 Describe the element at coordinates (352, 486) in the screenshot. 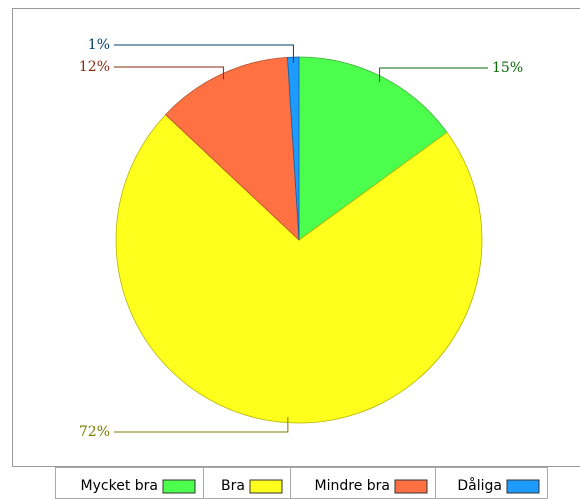

I see `legend-label: Mindre bra` at that location.